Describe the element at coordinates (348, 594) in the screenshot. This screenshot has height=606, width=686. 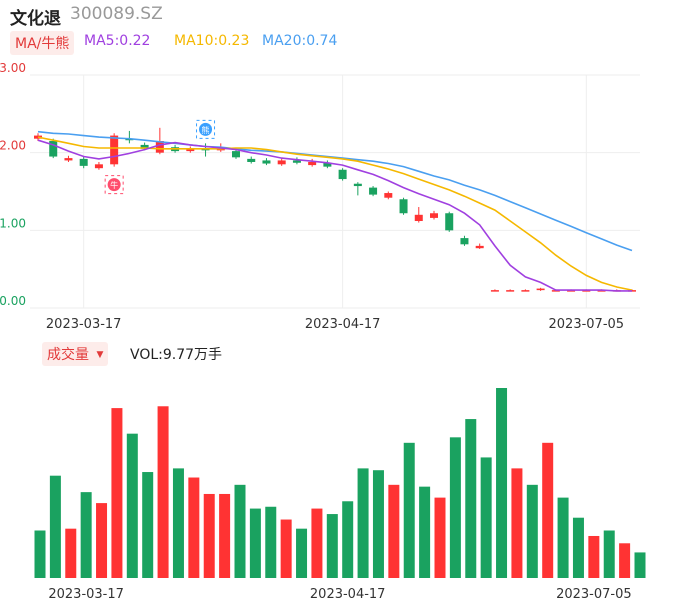
I see `volume-x-tick-label: 2023-04-17` at that location.